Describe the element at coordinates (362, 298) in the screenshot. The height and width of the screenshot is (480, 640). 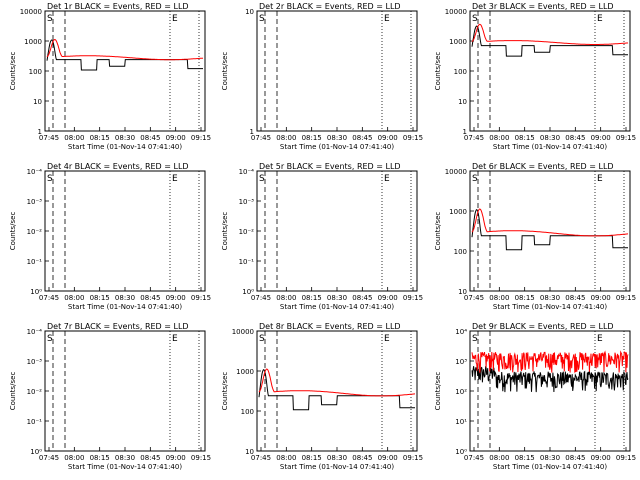
I see `det5-xtick-label: 08:45` at that location.